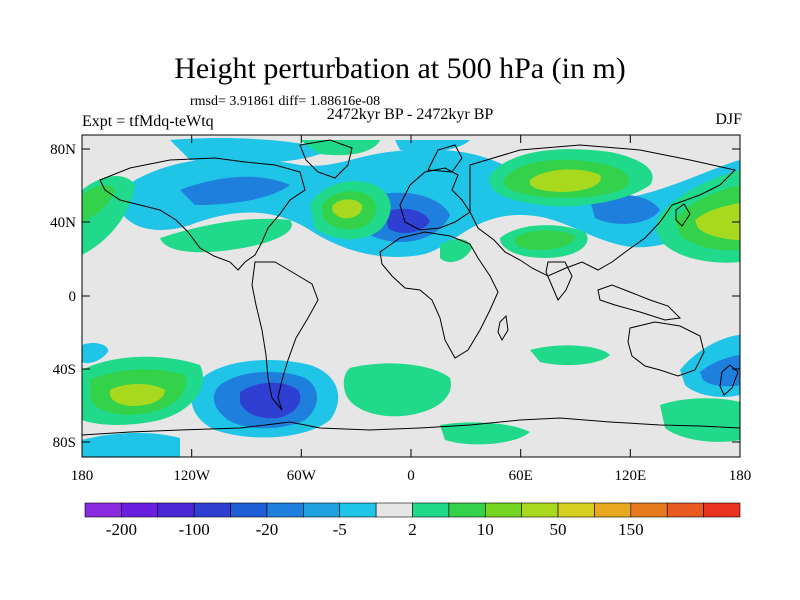 Image resolution: width=800 pixels, height=600 pixels. Describe the element at coordinates (630, 476) in the screenshot. I see `lon-label-120e: 120E` at that location.